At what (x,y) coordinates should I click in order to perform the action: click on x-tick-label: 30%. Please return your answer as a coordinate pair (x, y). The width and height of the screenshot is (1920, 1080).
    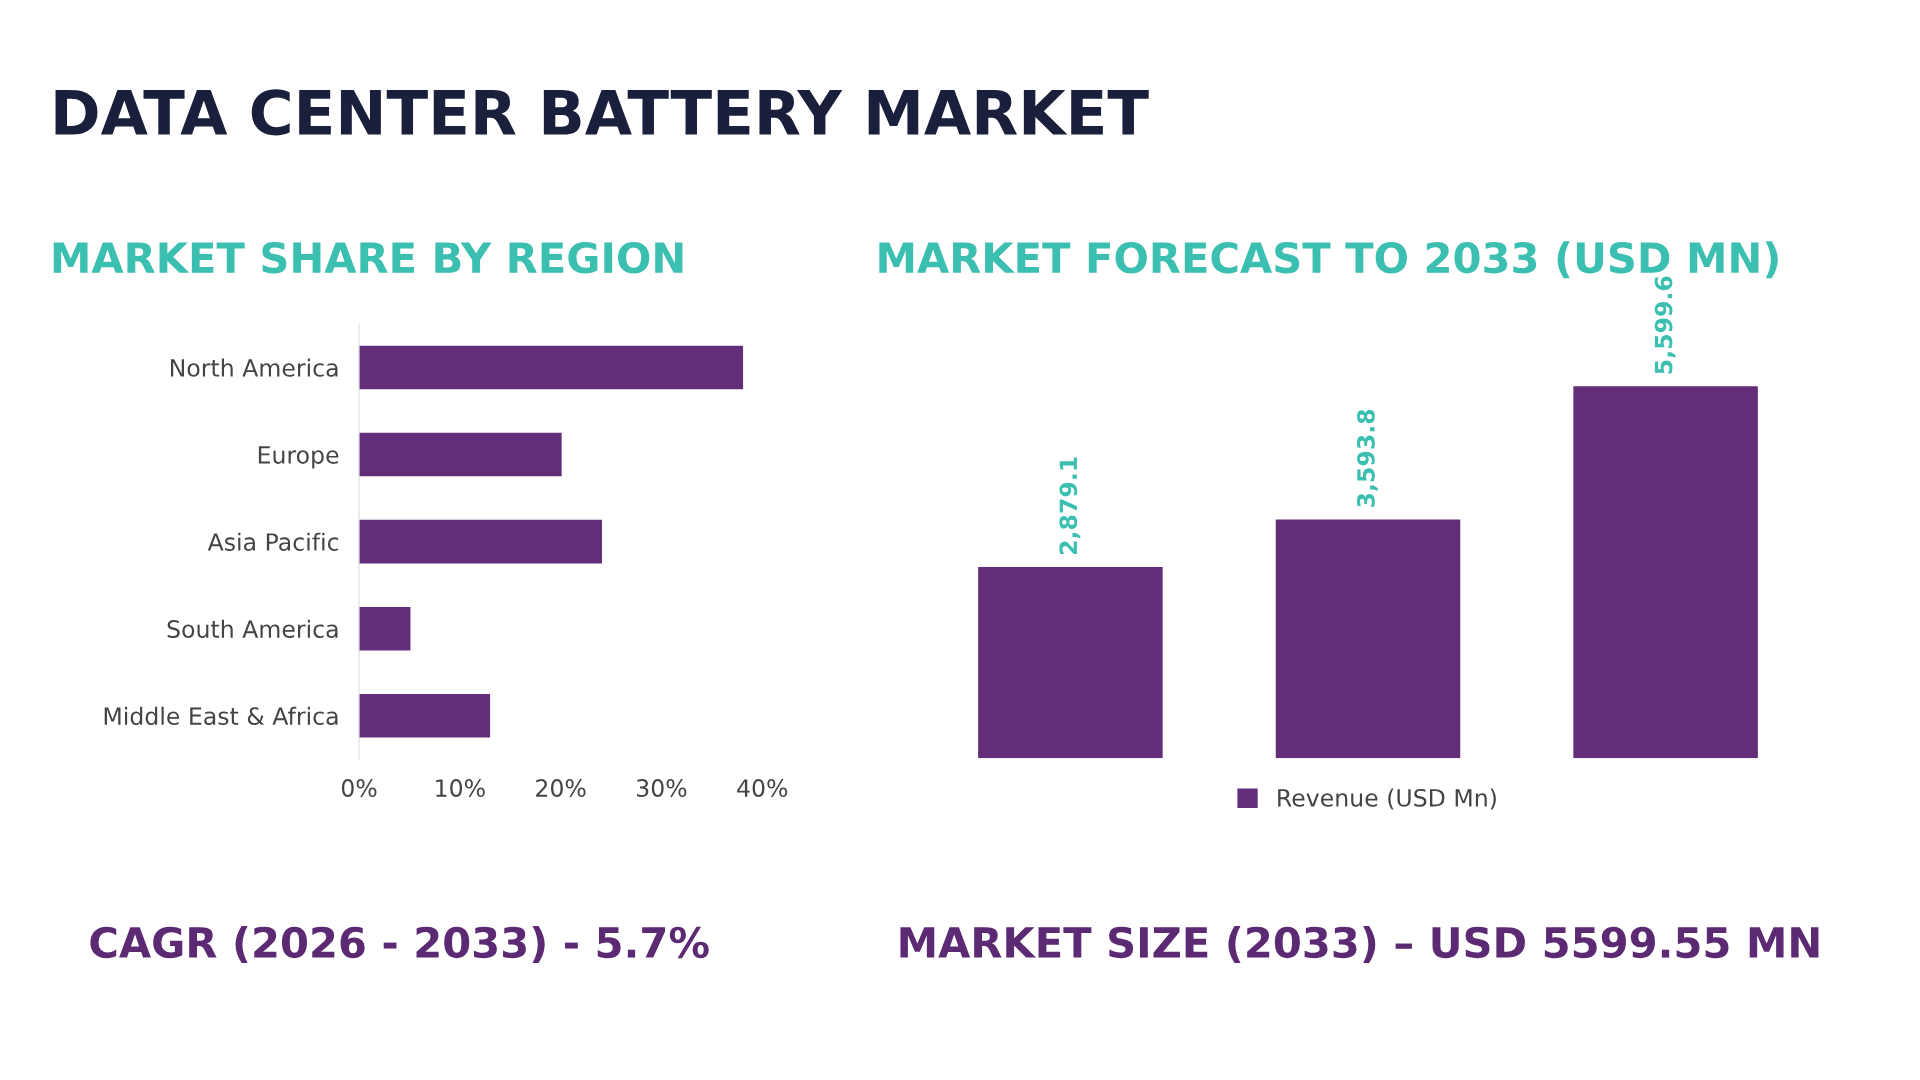
    Looking at the image, I should click on (662, 788).